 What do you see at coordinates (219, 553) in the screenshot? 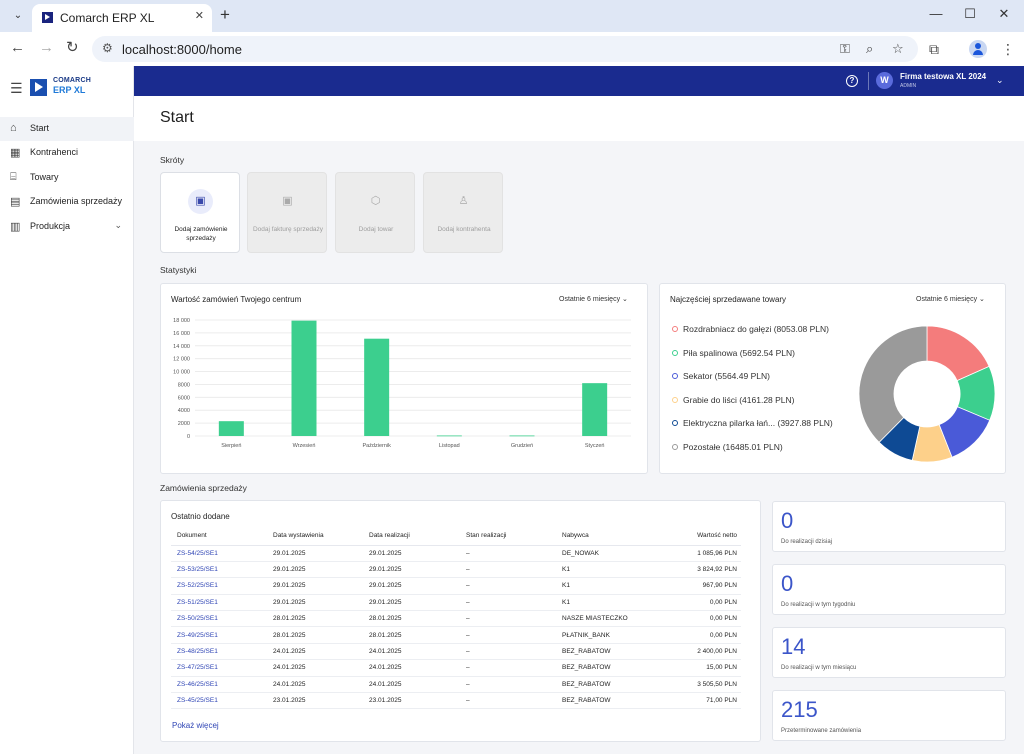
I see `document-link: ZS-54/25/SE1` at bounding box center [219, 553].